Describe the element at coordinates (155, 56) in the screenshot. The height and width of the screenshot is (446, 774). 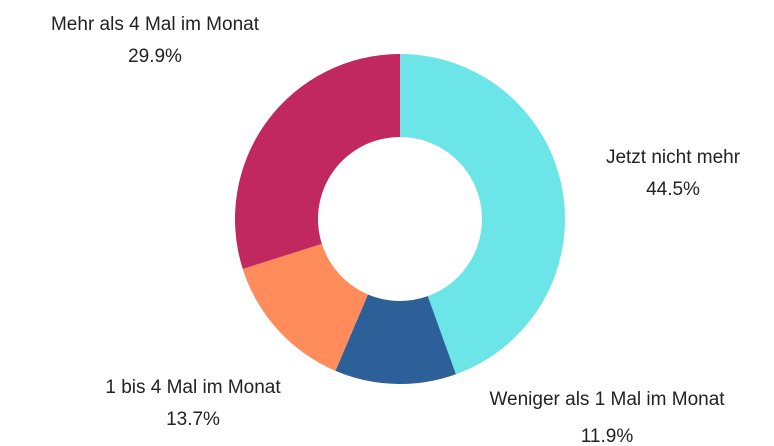
I see `slice-value-label: 29.9%` at that location.